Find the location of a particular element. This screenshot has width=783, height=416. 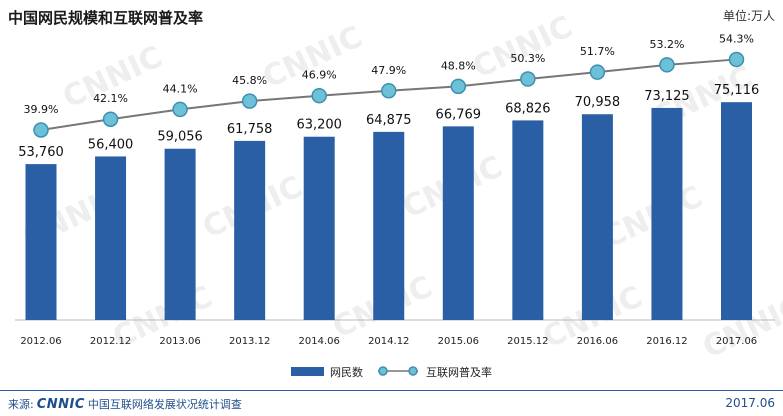

x-tick-label: 2017.06 is located at coordinates (736, 341).